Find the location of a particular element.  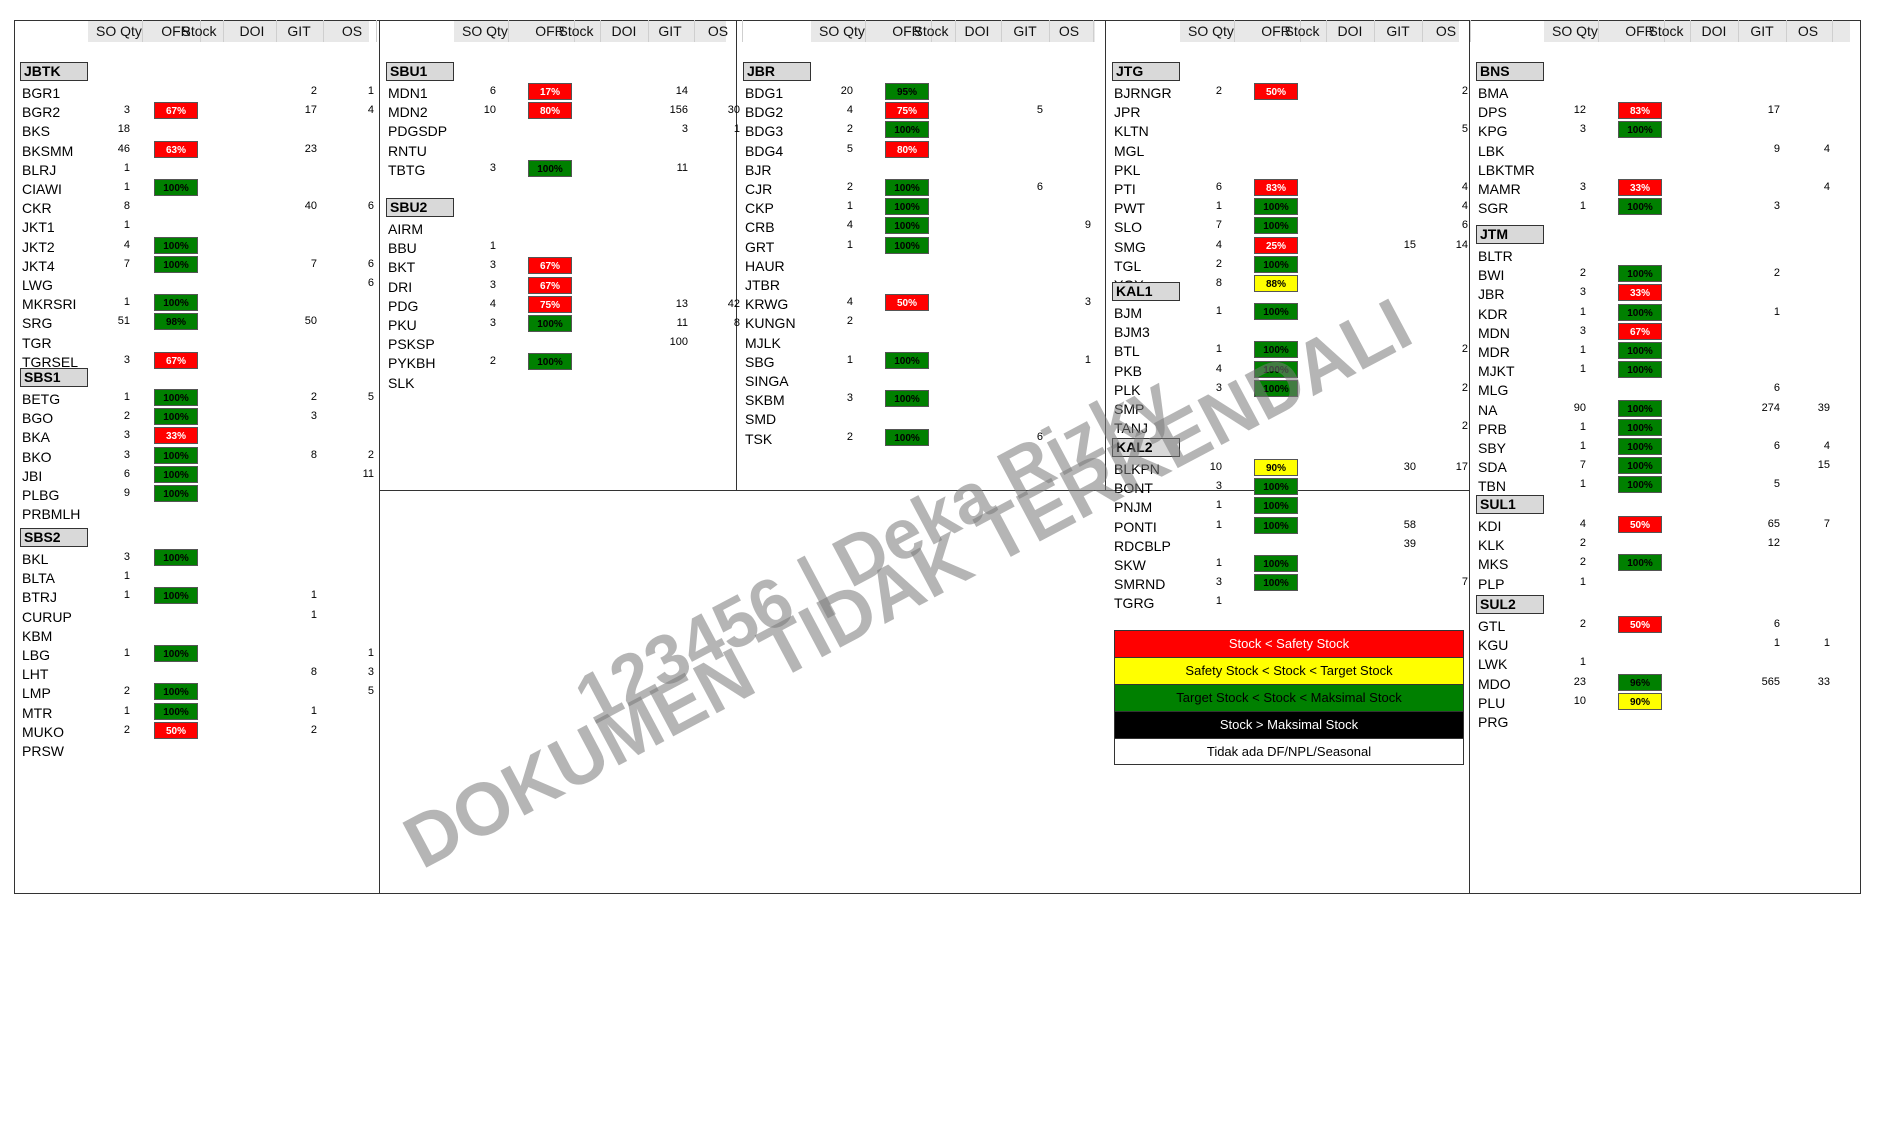

branch-code: PLBG is located at coordinates (41, 495).